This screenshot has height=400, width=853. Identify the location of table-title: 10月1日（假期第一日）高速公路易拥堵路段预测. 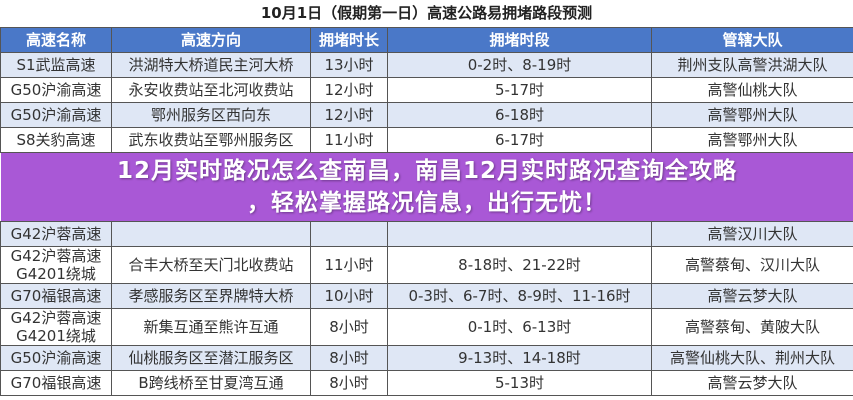
(426, 13).